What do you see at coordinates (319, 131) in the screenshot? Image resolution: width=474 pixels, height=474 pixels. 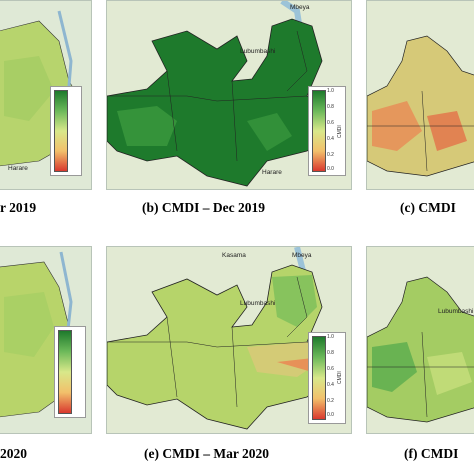 I see `colorbar-b` at bounding box center [319, 131].